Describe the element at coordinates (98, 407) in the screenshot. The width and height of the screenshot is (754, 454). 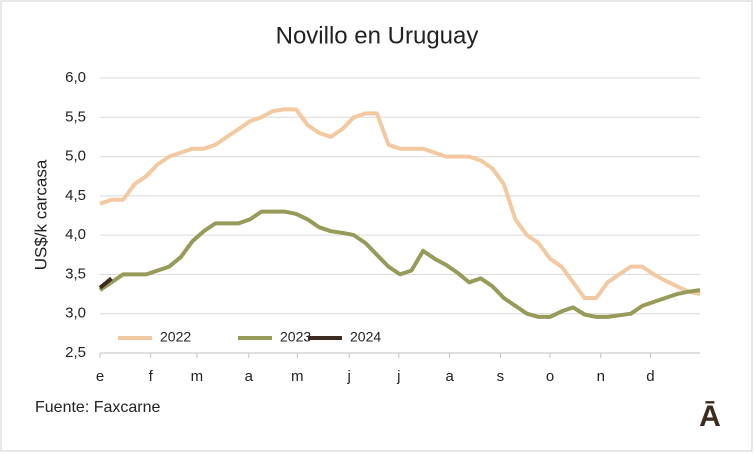
I see `source: Fuente: Faxcarne` at that location.